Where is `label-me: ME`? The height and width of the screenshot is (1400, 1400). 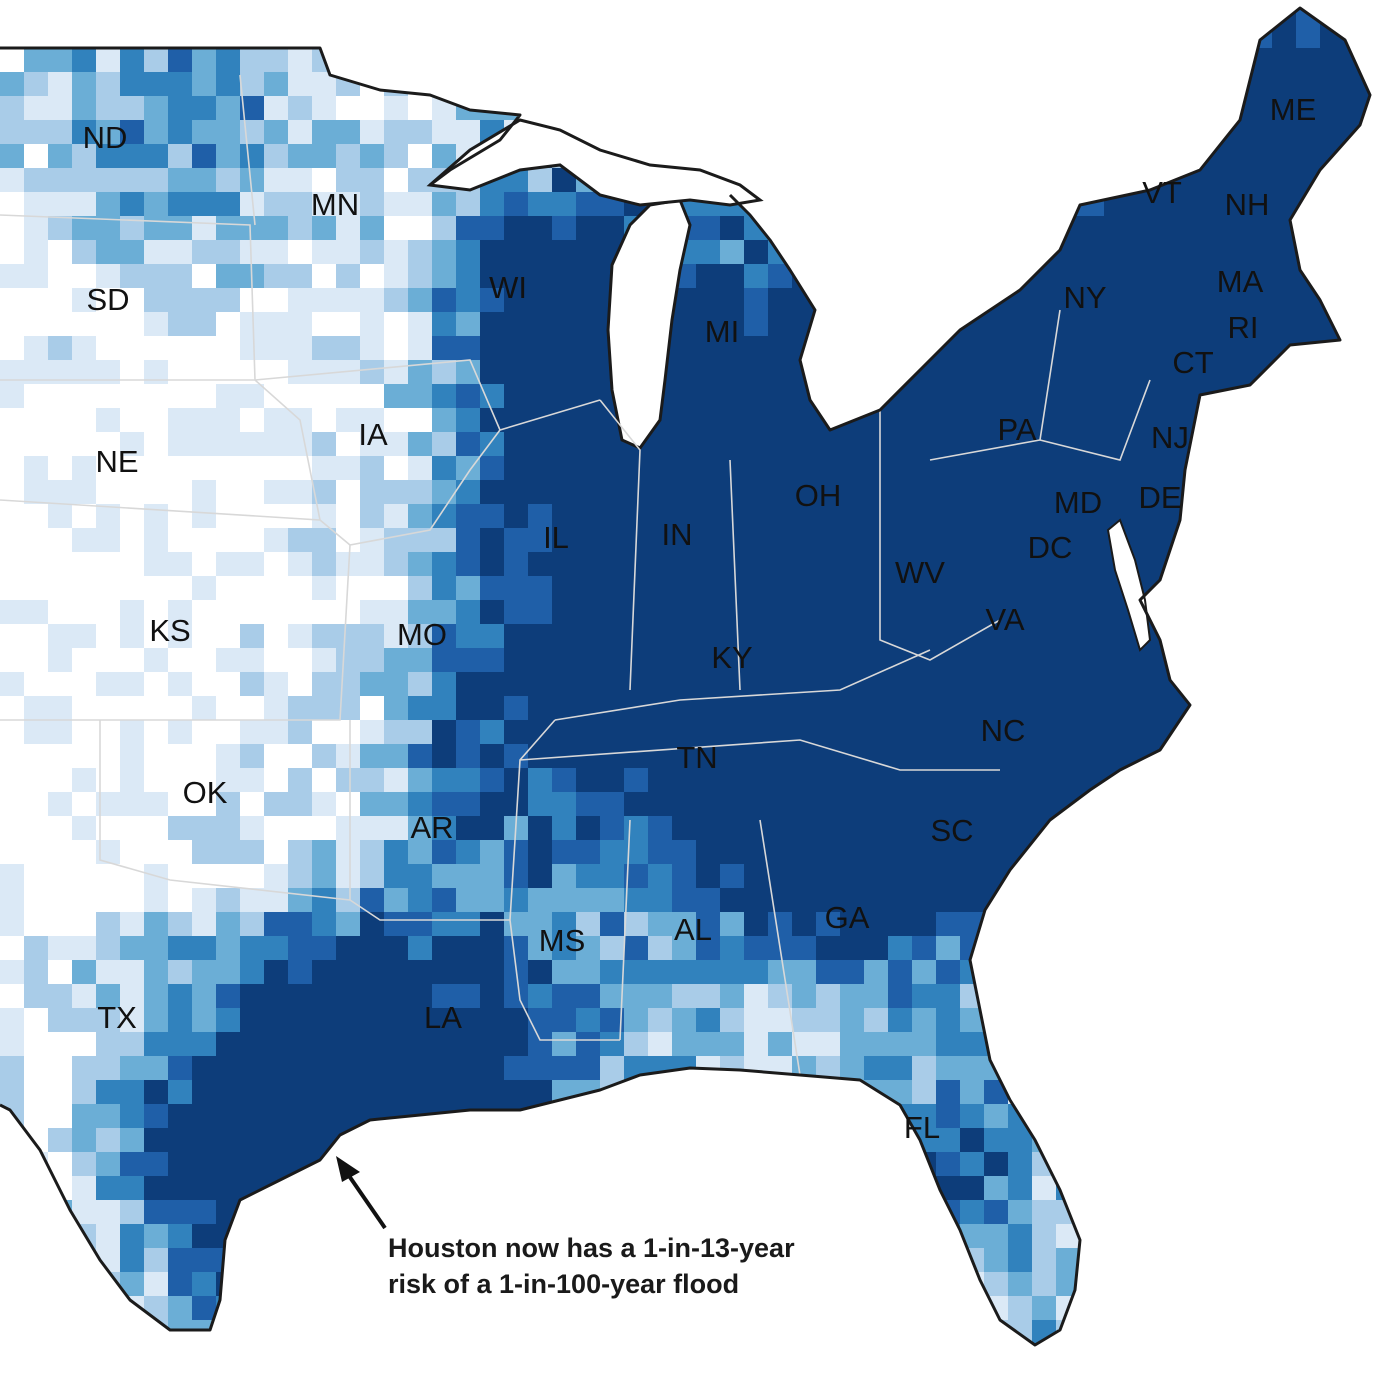 label-me: ME is located at coordinates (1293, 109).